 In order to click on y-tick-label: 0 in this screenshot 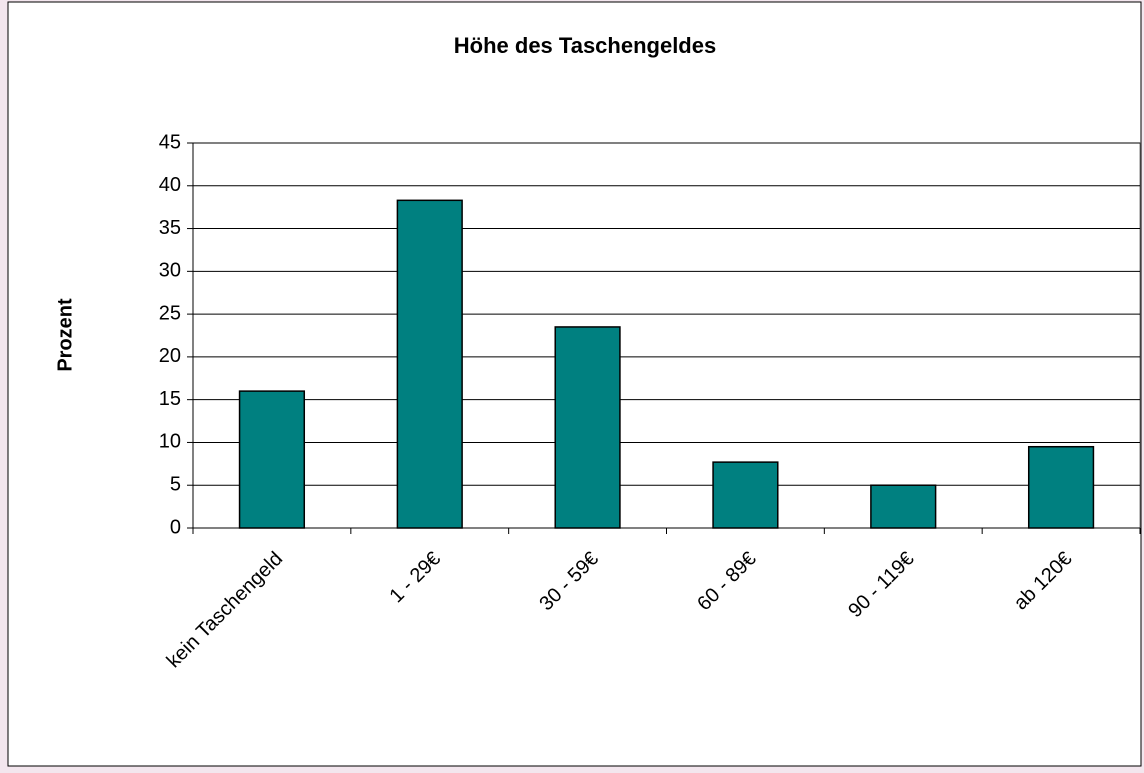, I will do `click(175, 527)`.